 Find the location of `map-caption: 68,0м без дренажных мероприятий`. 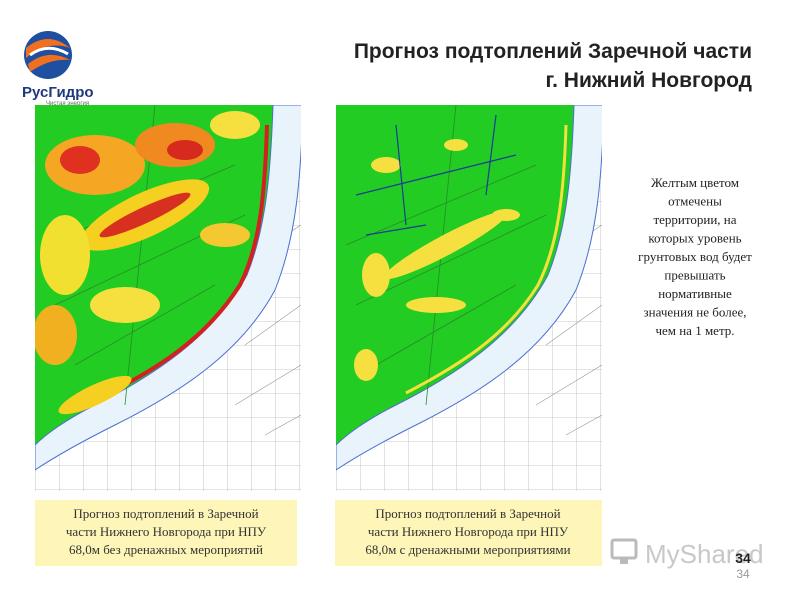

map-caption: 68,0м без дренажных мероприятий is located at coordinates (166, 549).